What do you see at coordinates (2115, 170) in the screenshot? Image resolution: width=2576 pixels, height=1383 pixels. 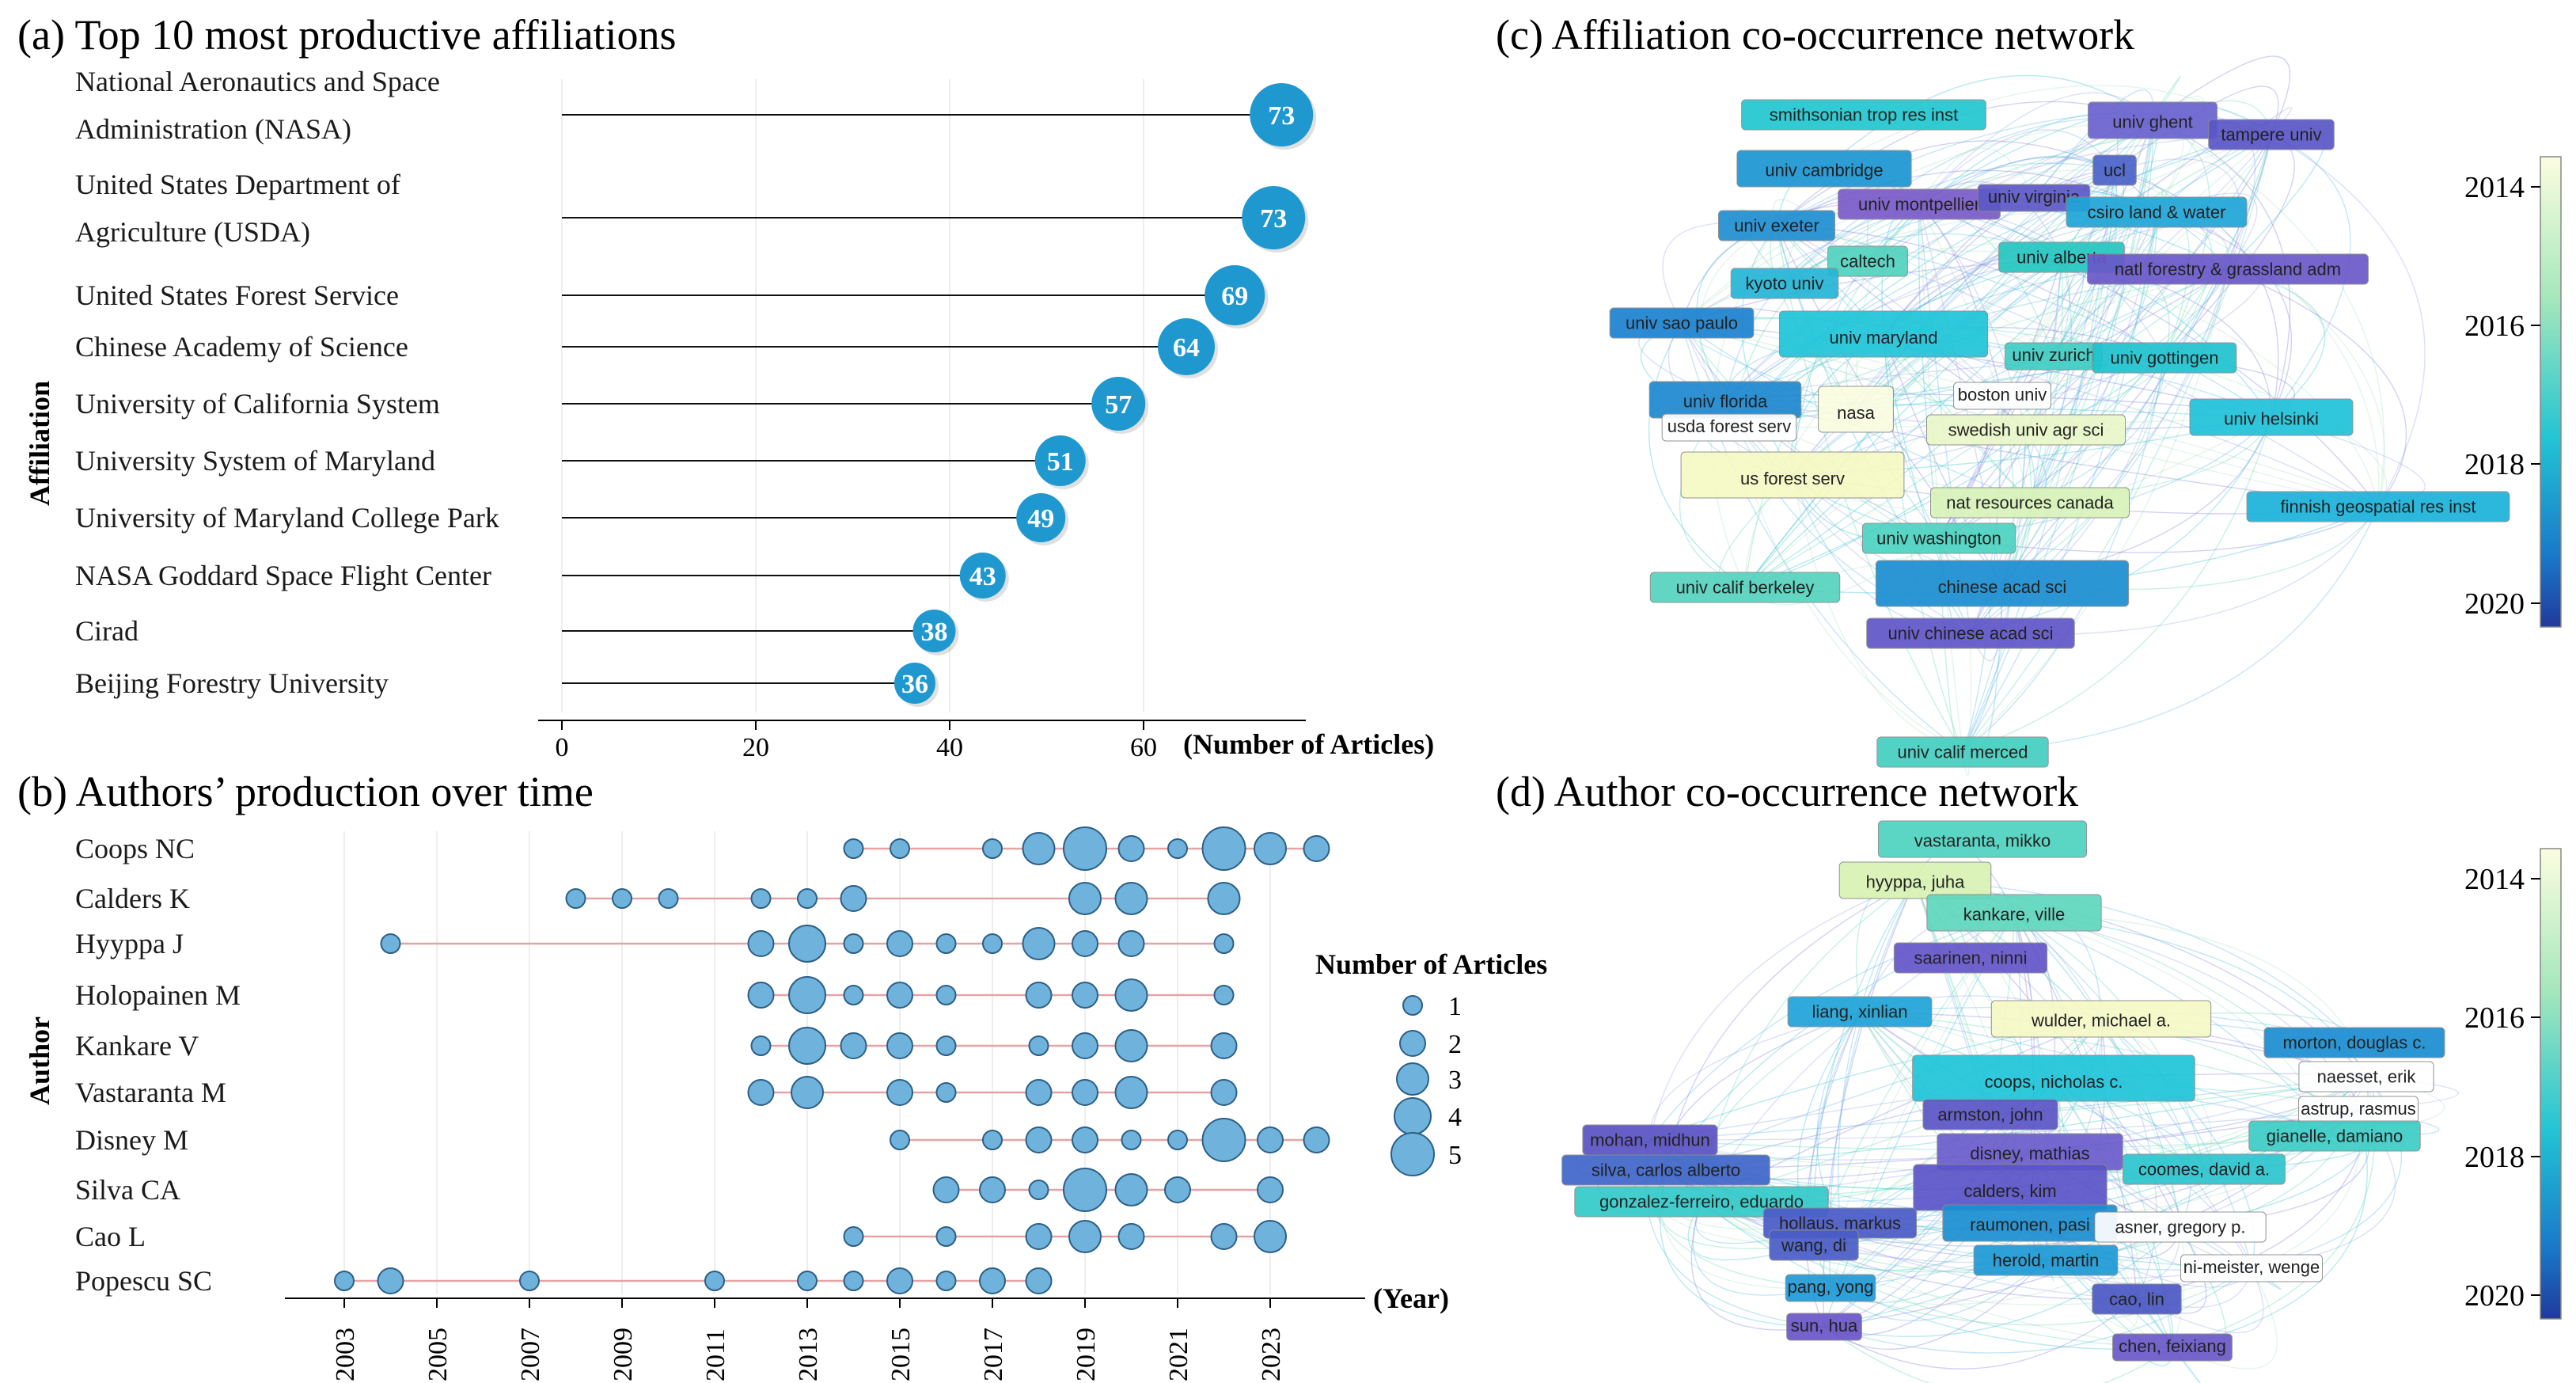 I see `panel-c-node-label: ucl` at bounding box center [2115, 170].